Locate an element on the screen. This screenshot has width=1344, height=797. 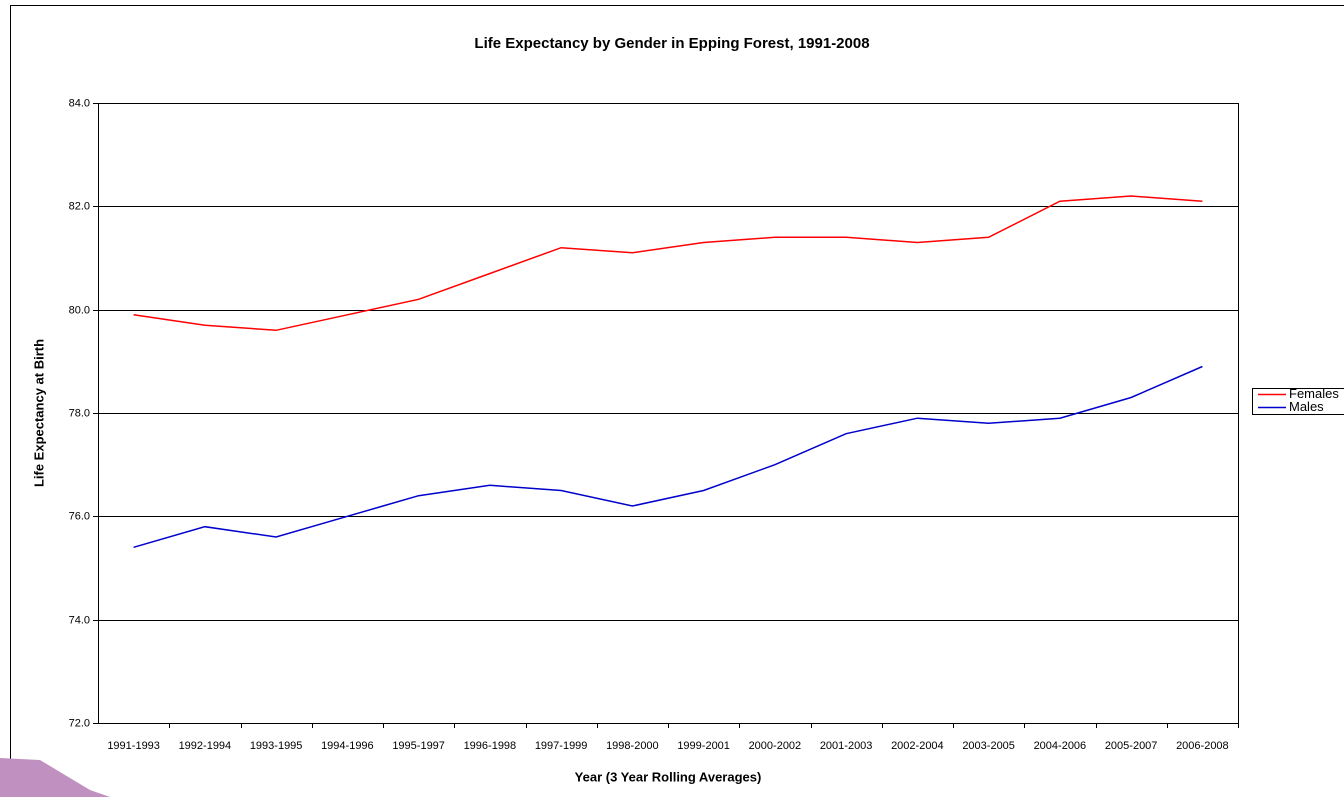
decoration is located at coordinates (55, 777).